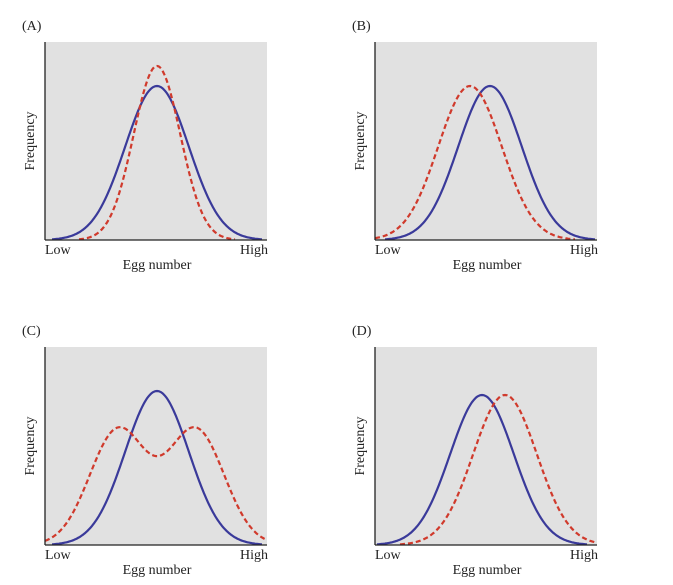  Describe the element at coordinates (361, 26) in the screenshot. I see `panel-label: (B)` at that location.